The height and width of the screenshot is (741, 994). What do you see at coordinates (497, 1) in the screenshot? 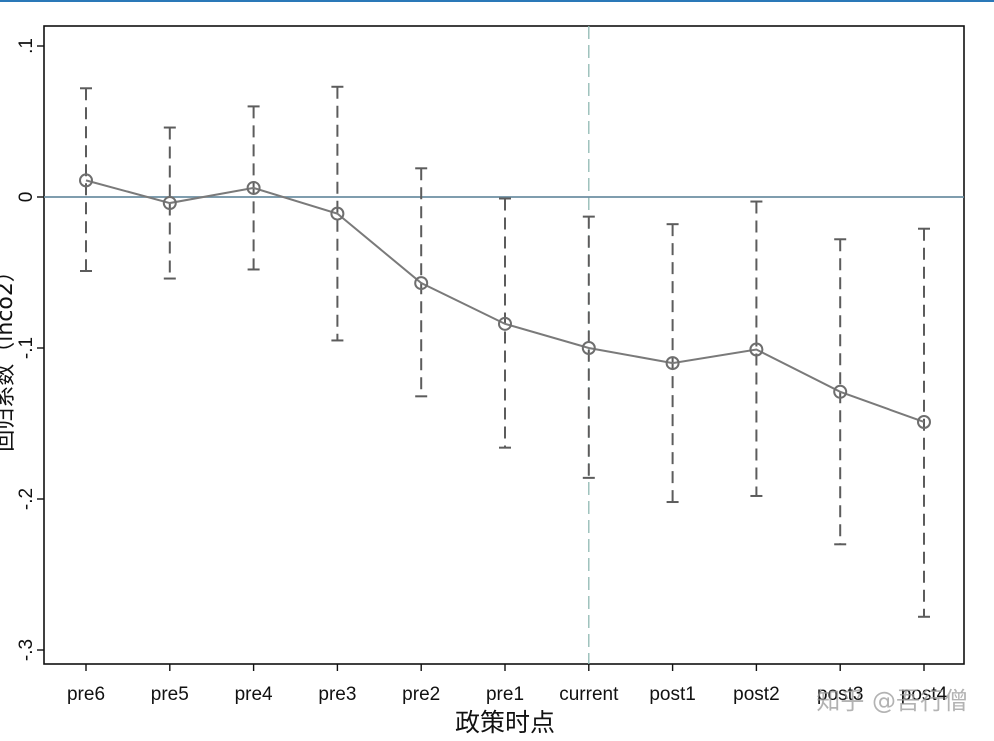
I see `window-top-border` at bounding box center [497, 1].